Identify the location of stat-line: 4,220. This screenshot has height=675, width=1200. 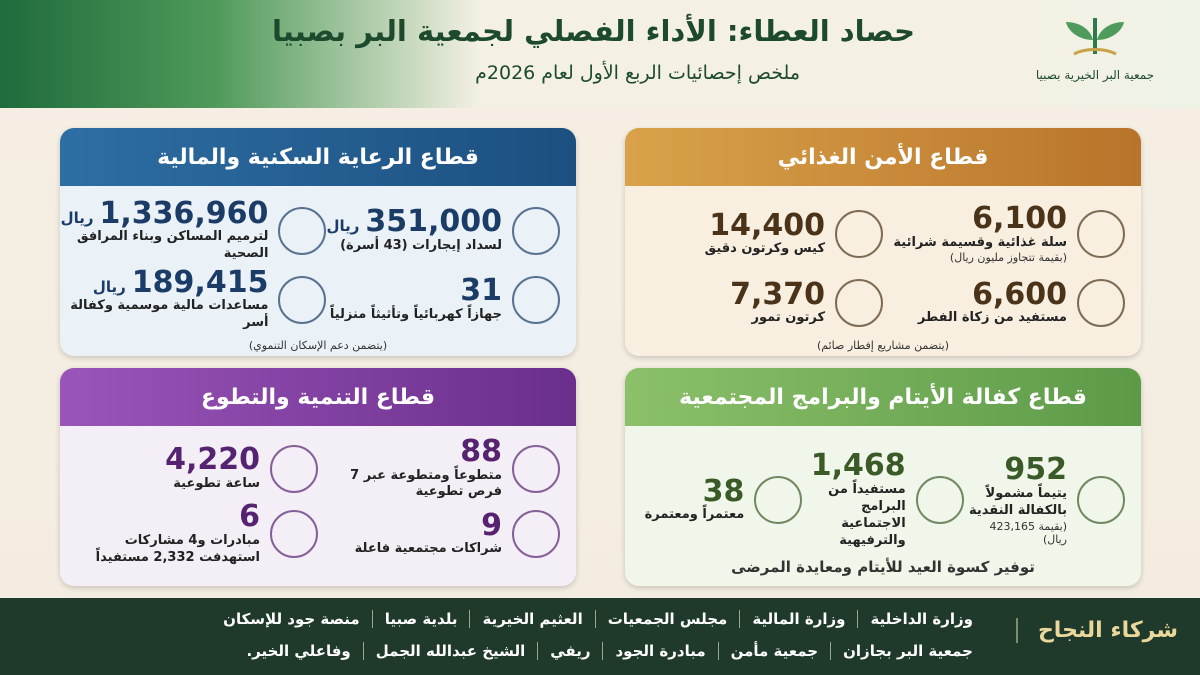
(212, 460).